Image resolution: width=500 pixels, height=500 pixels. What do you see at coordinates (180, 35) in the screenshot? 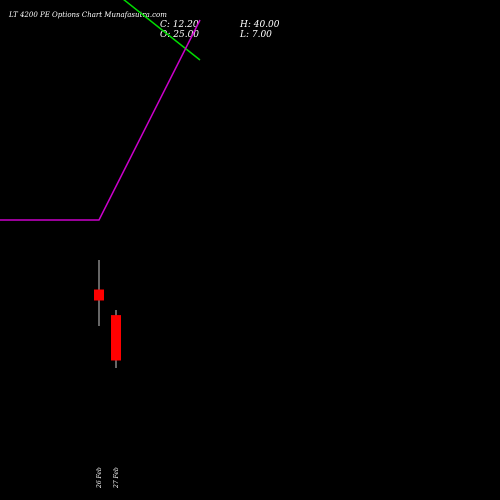
I see `open-readout: O: 25.00` at bounding box center [180, 35].